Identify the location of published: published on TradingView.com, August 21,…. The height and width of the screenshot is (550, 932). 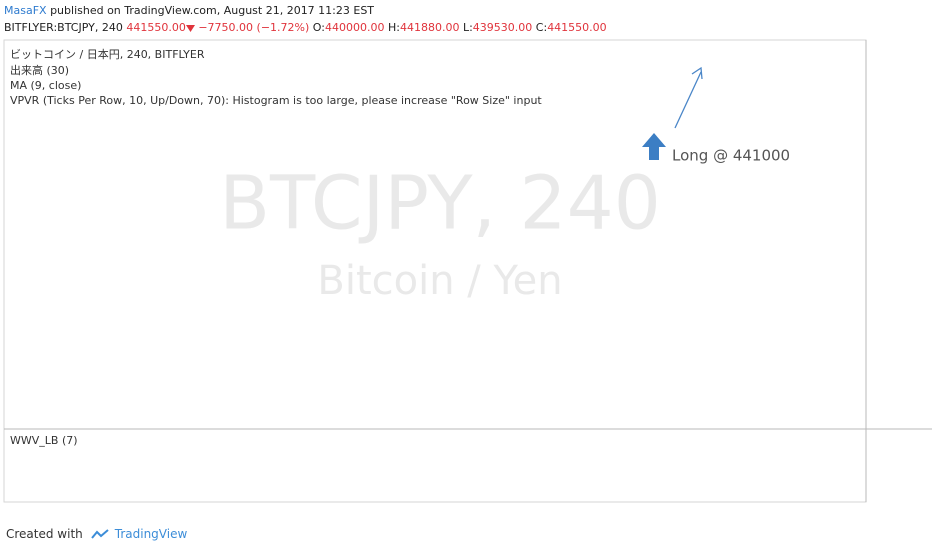
(212, 10).